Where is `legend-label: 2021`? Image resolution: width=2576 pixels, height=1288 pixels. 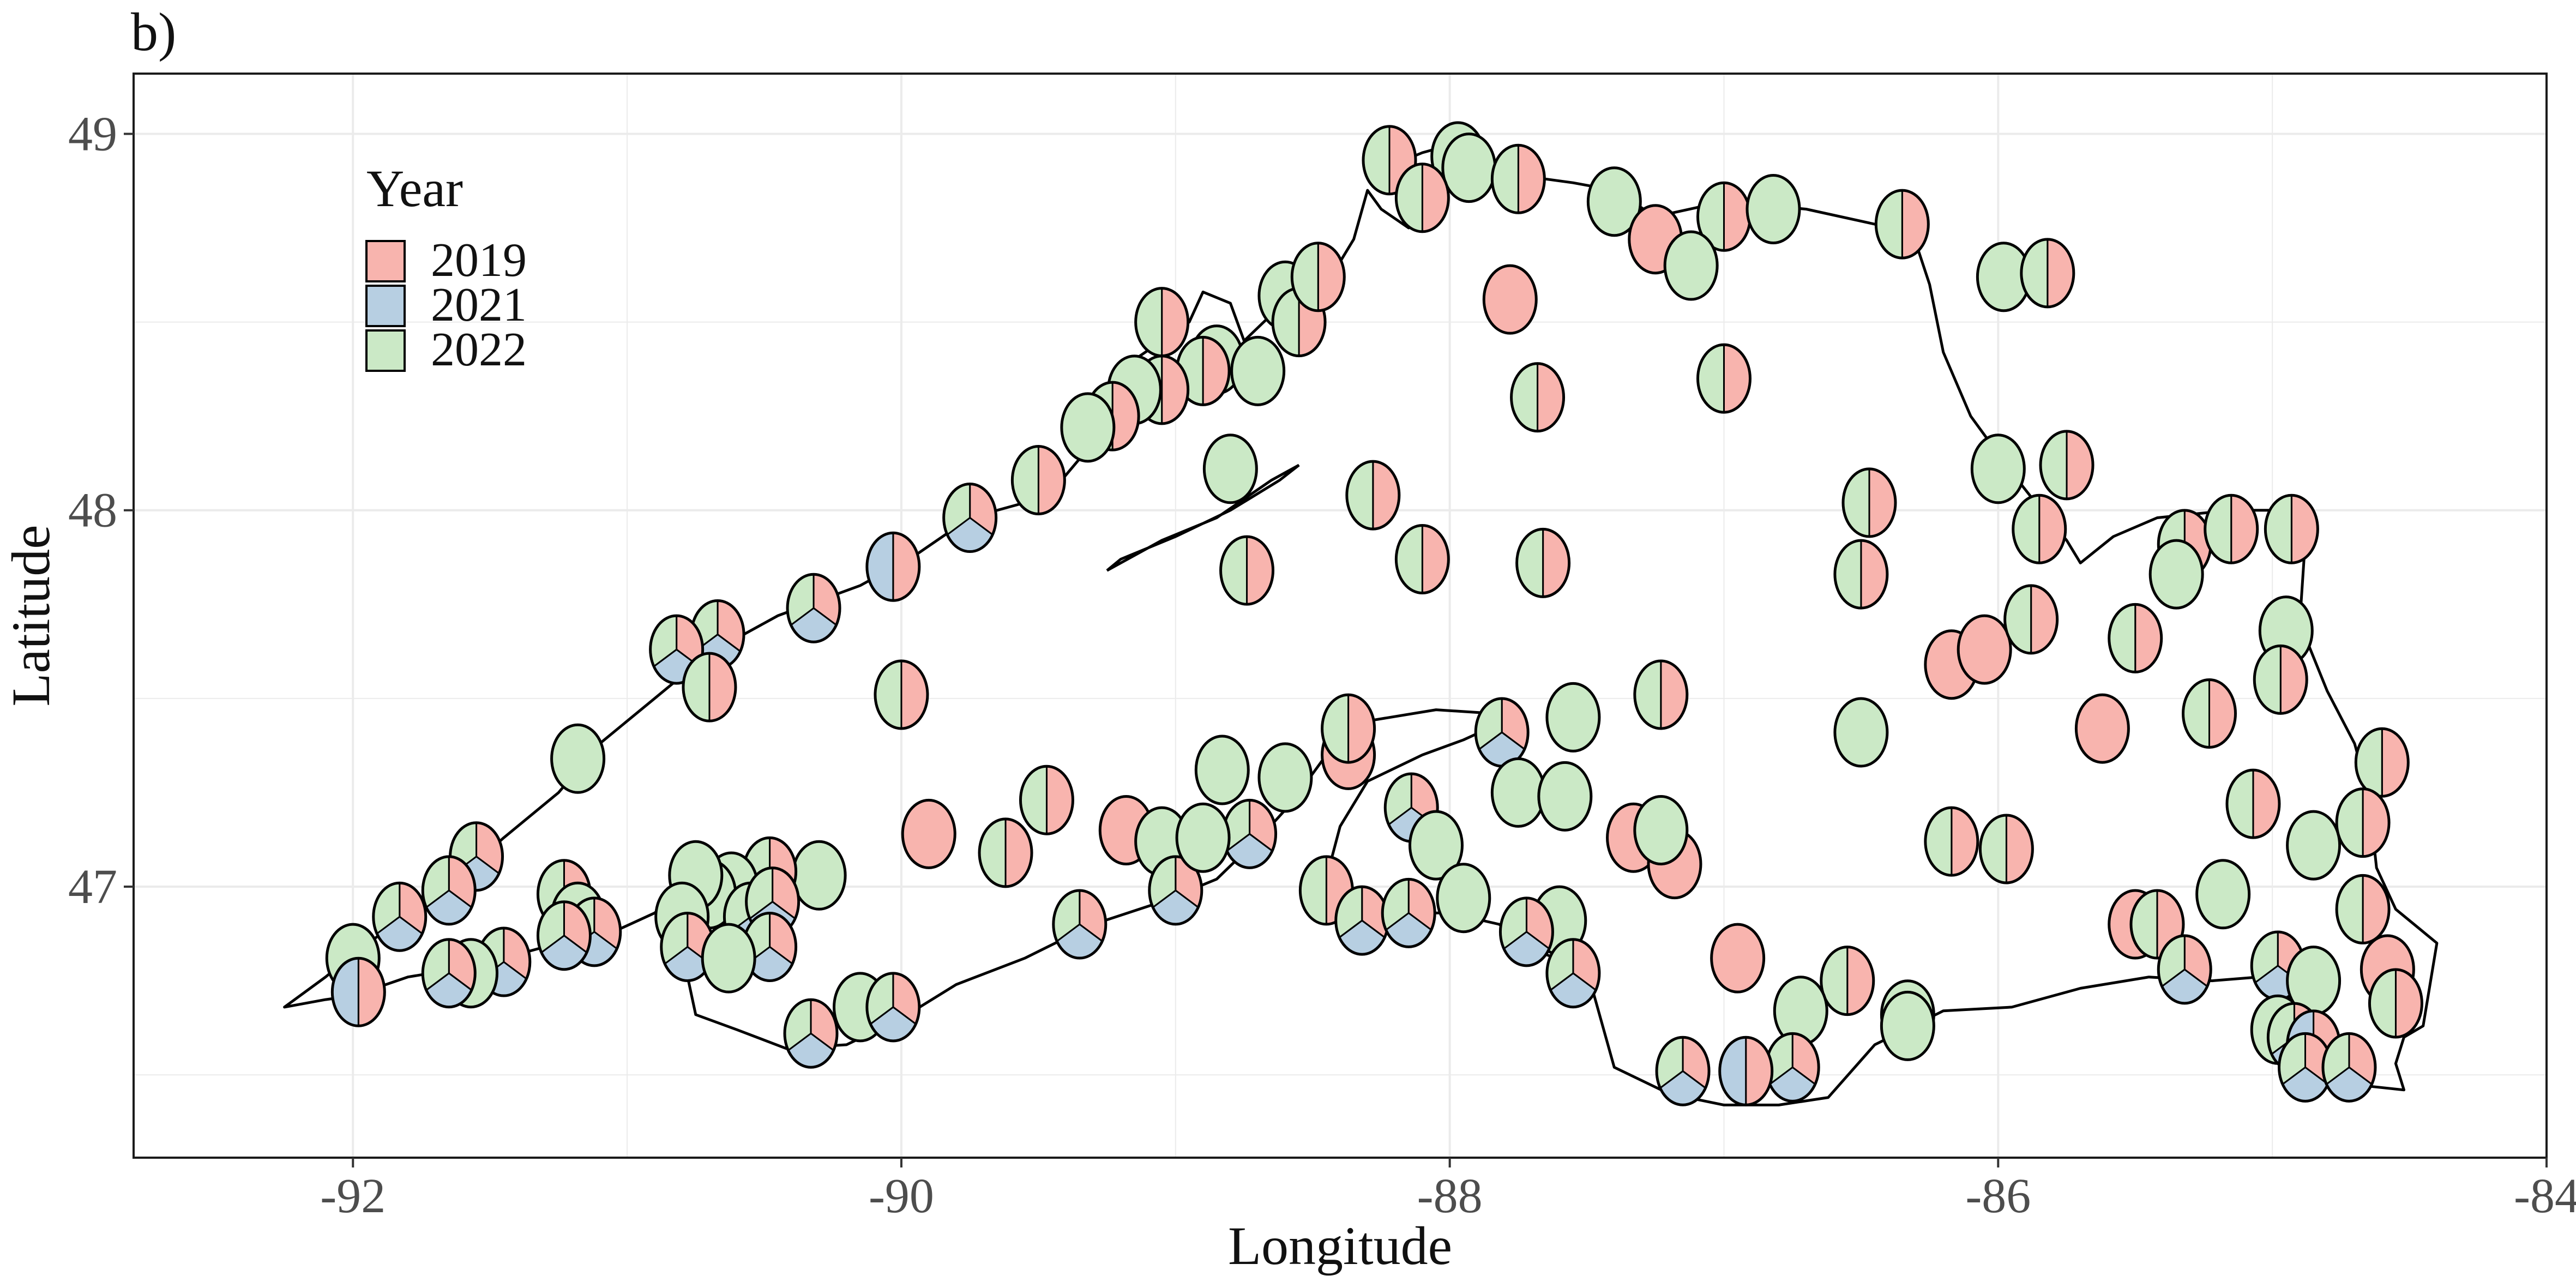
legend-label: 2021 is located at coordinates (479, 305).